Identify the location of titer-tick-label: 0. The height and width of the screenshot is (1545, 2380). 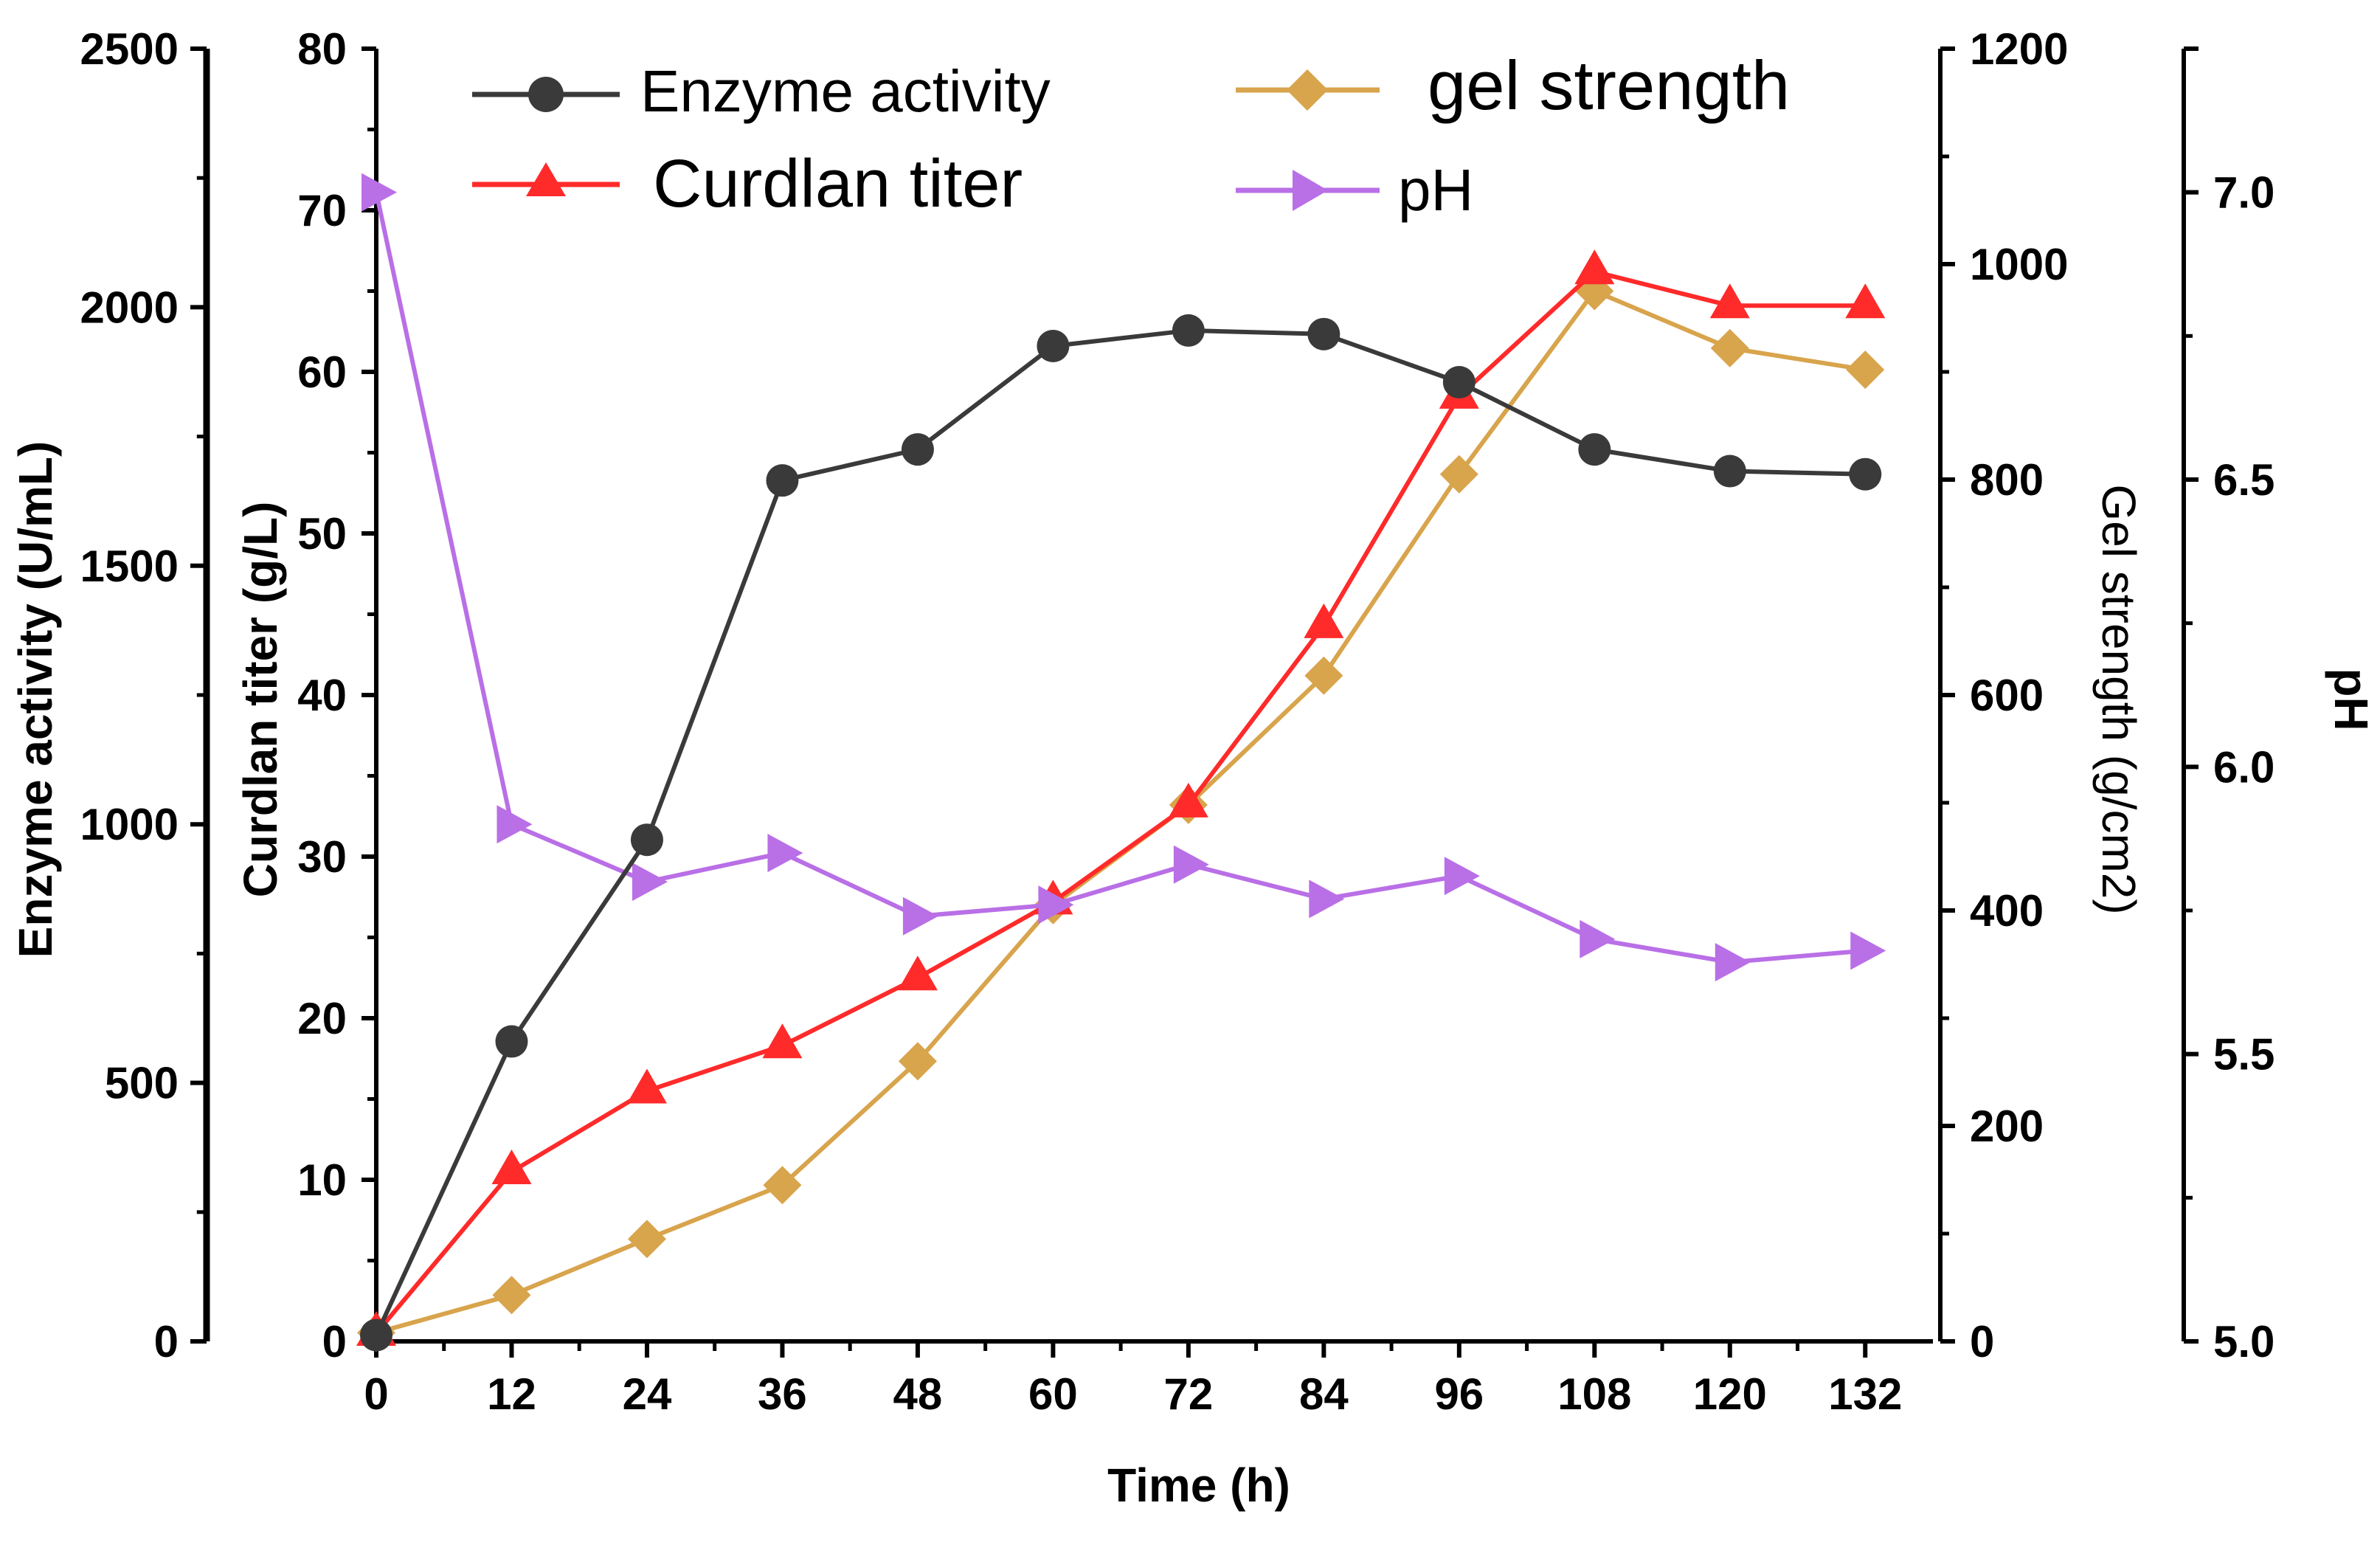
(334, 1341).